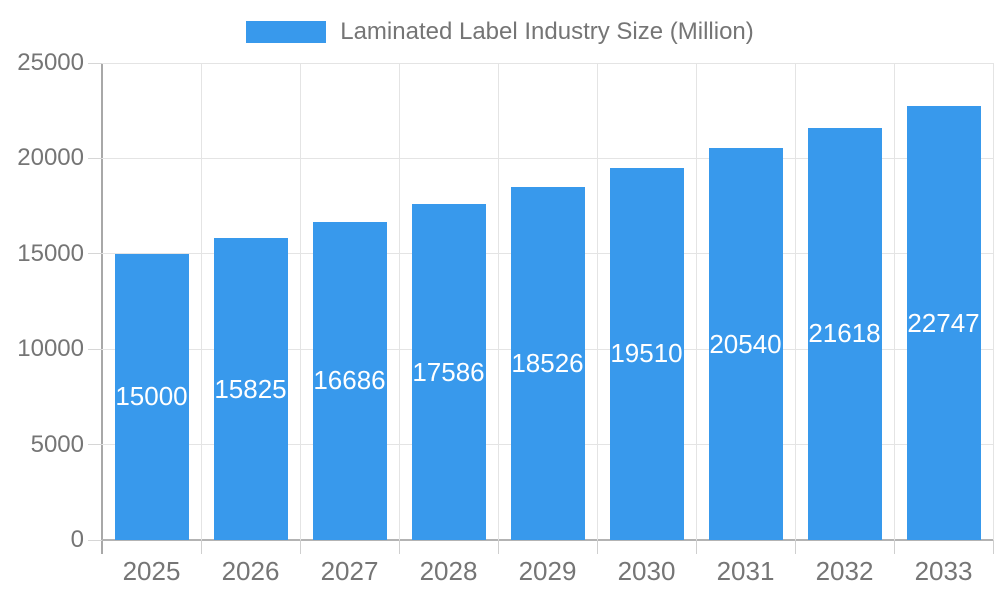  I want to click on bar-value-label: 18526, so click(547, 362).